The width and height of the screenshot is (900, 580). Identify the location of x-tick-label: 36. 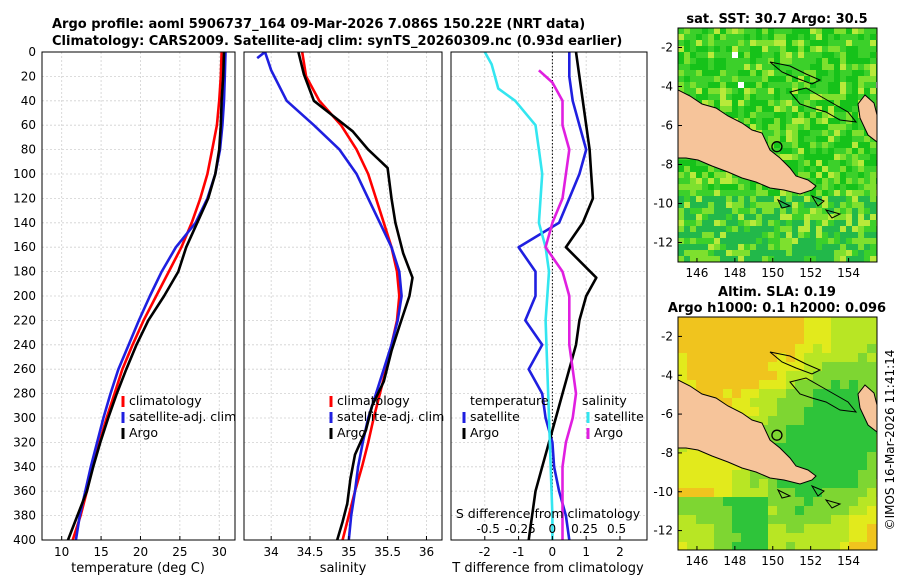
(426, 552).